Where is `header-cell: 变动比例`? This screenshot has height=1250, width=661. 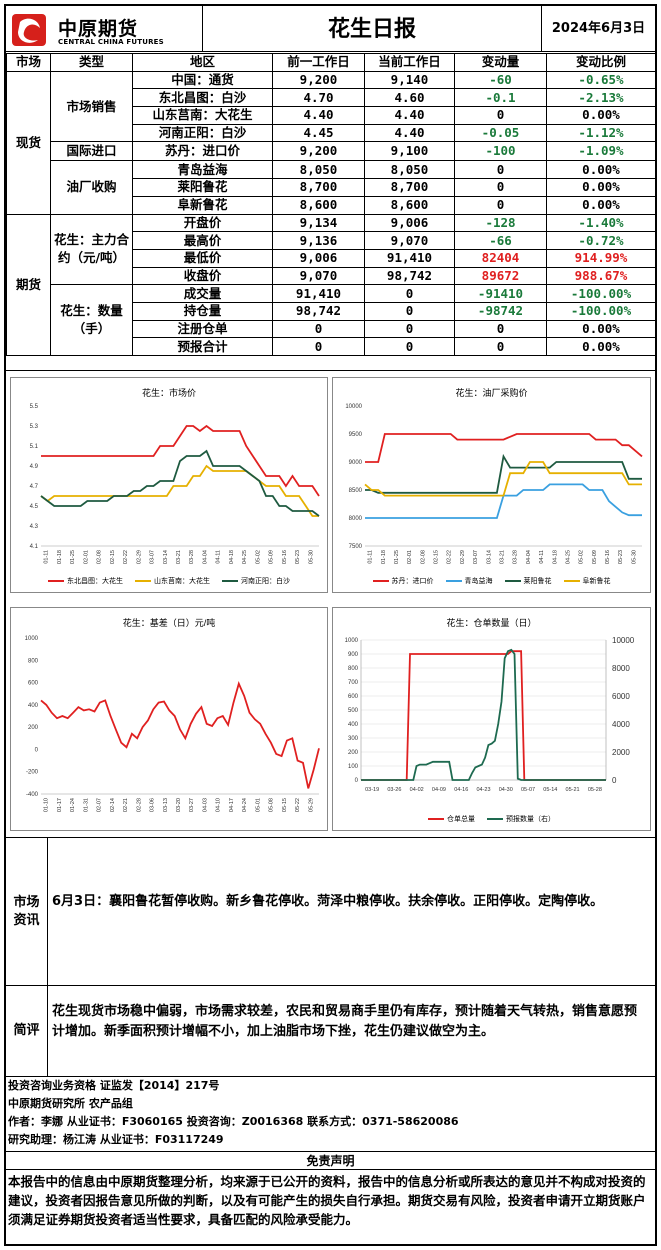
header-cell: 变动比例 is located at coordinates (601, 62).